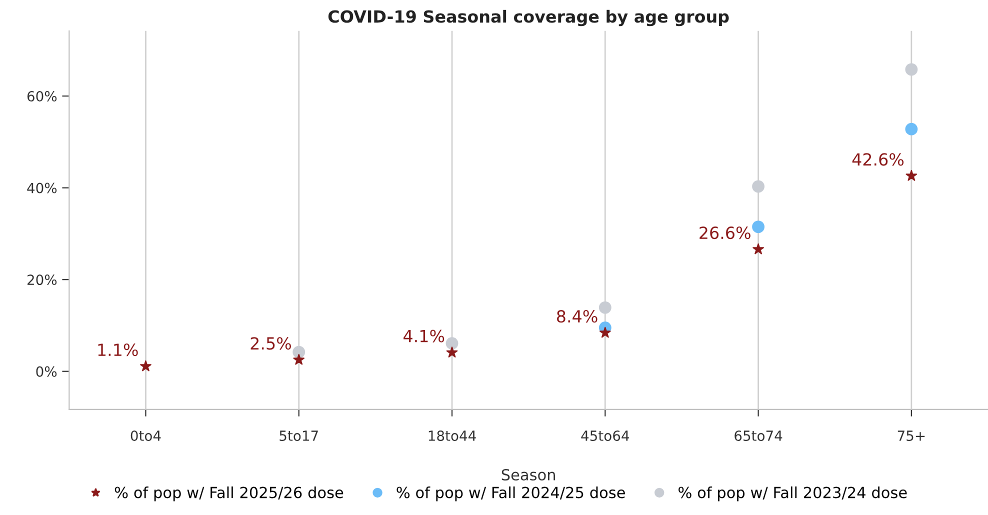 The height and width of the screenshot is (515, 988). I want to click on data-label: 26.6%, so click(725, 233).